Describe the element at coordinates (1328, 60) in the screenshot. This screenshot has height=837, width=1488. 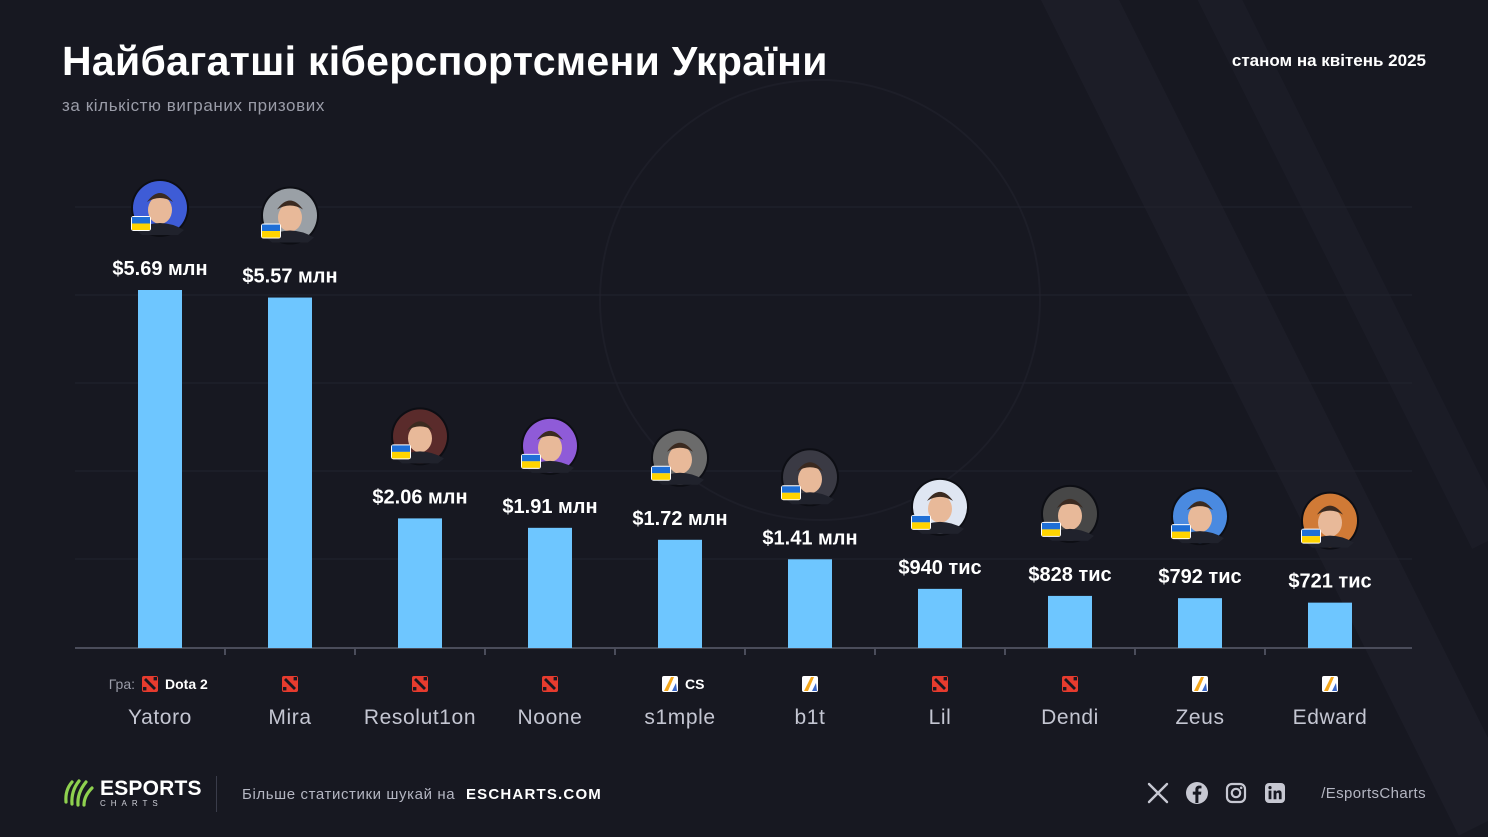
I see `date-label: станом на квітень 2025` at that location.